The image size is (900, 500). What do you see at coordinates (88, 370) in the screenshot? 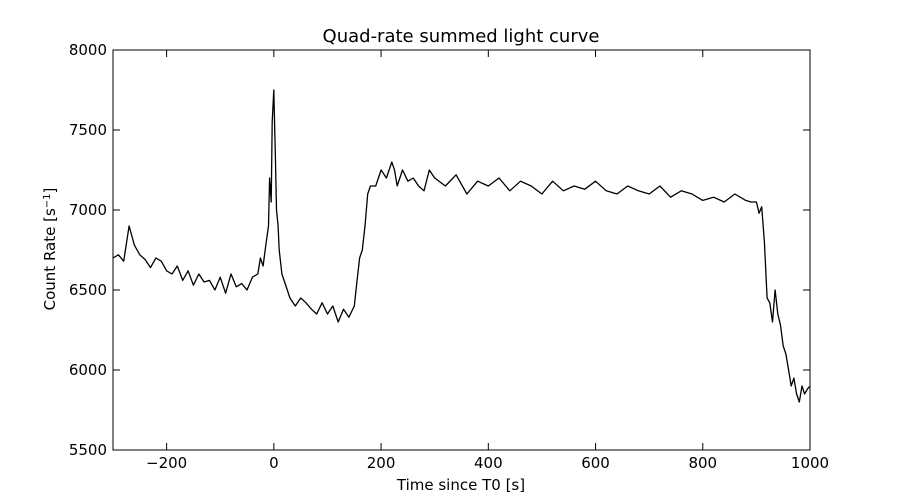
I see `y-tick-label-1: 6000` at bounding box center [88, 370].